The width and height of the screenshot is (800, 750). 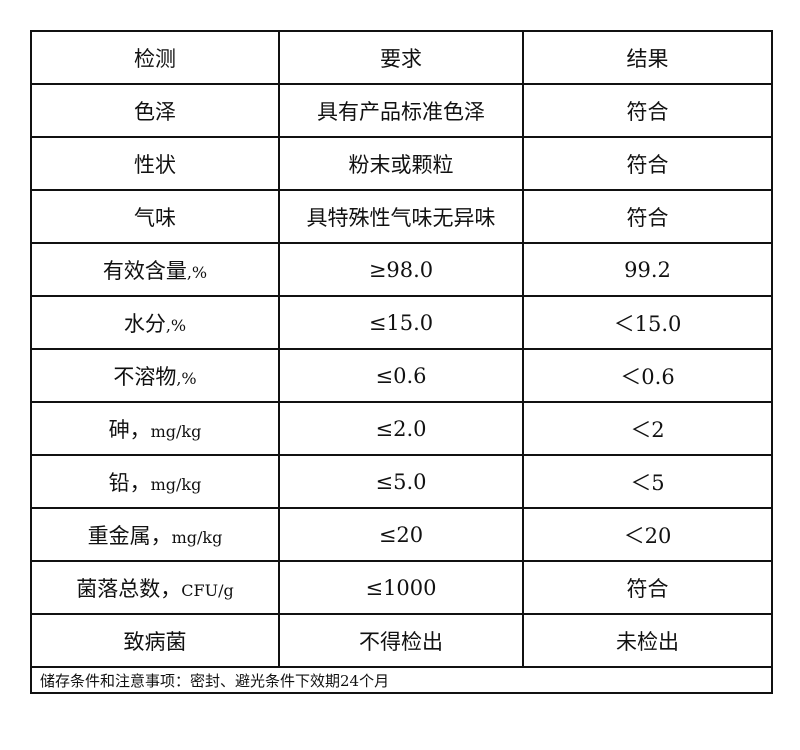 I want to click on table-row: 不溶物,% ≤0.6 ＜0.6, so click(x=401, y=375).